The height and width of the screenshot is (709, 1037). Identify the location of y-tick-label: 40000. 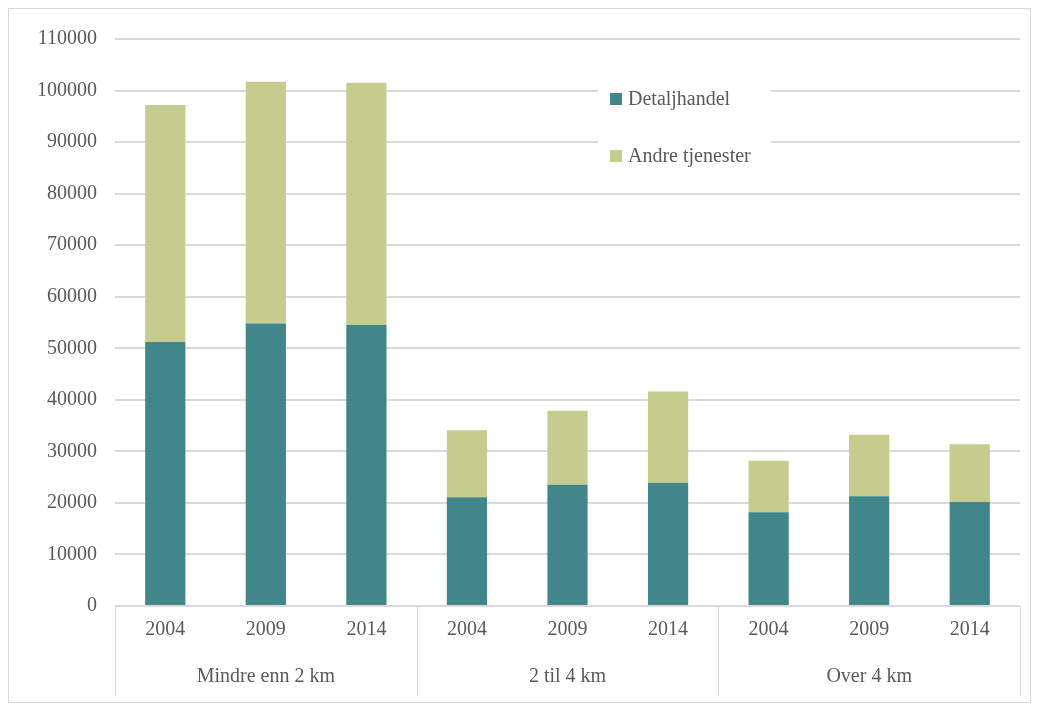
(72, 398).